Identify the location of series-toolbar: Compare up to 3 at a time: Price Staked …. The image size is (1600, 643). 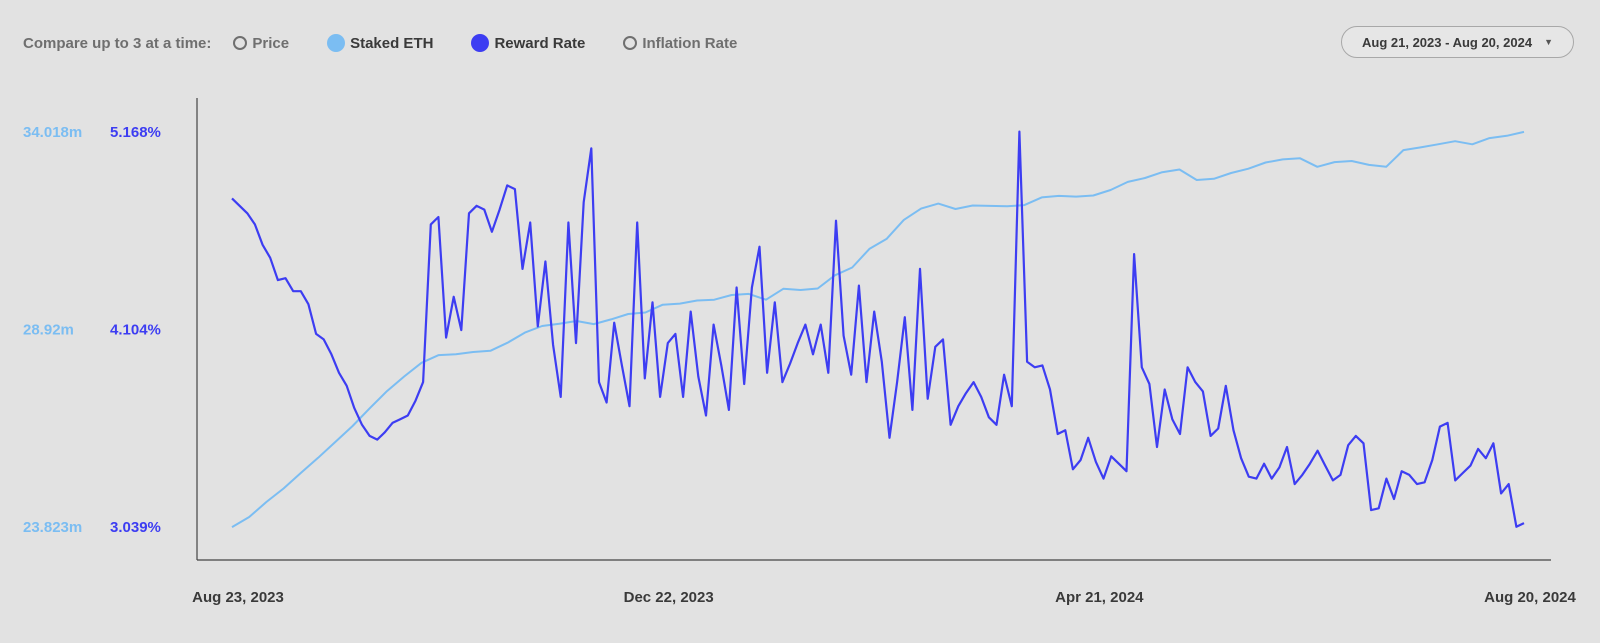
(399, 43).